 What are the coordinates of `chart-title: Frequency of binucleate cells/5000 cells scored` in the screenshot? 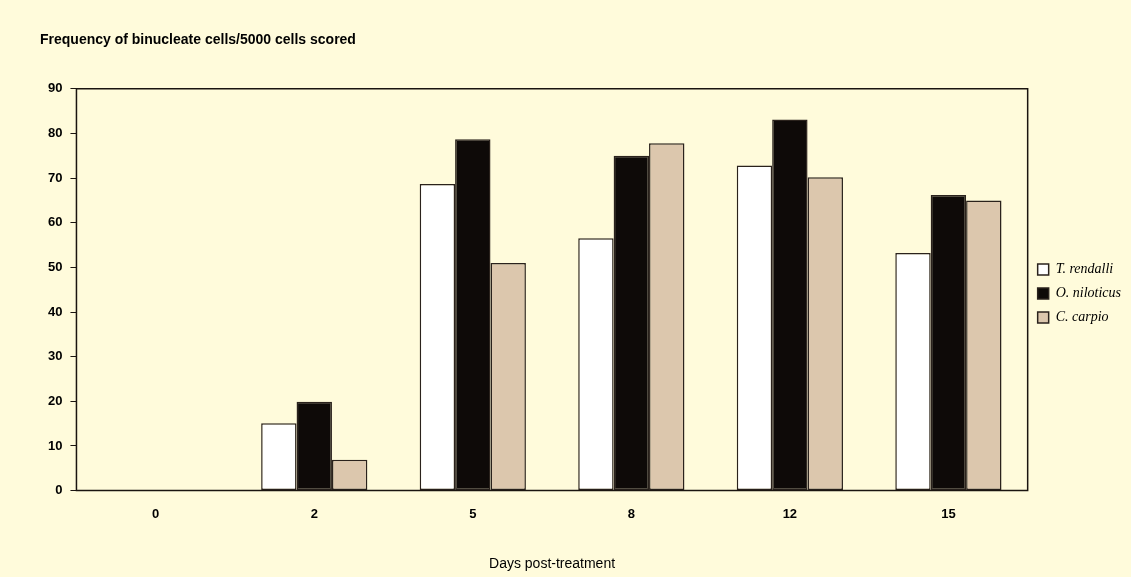 It's located at (198, 39).